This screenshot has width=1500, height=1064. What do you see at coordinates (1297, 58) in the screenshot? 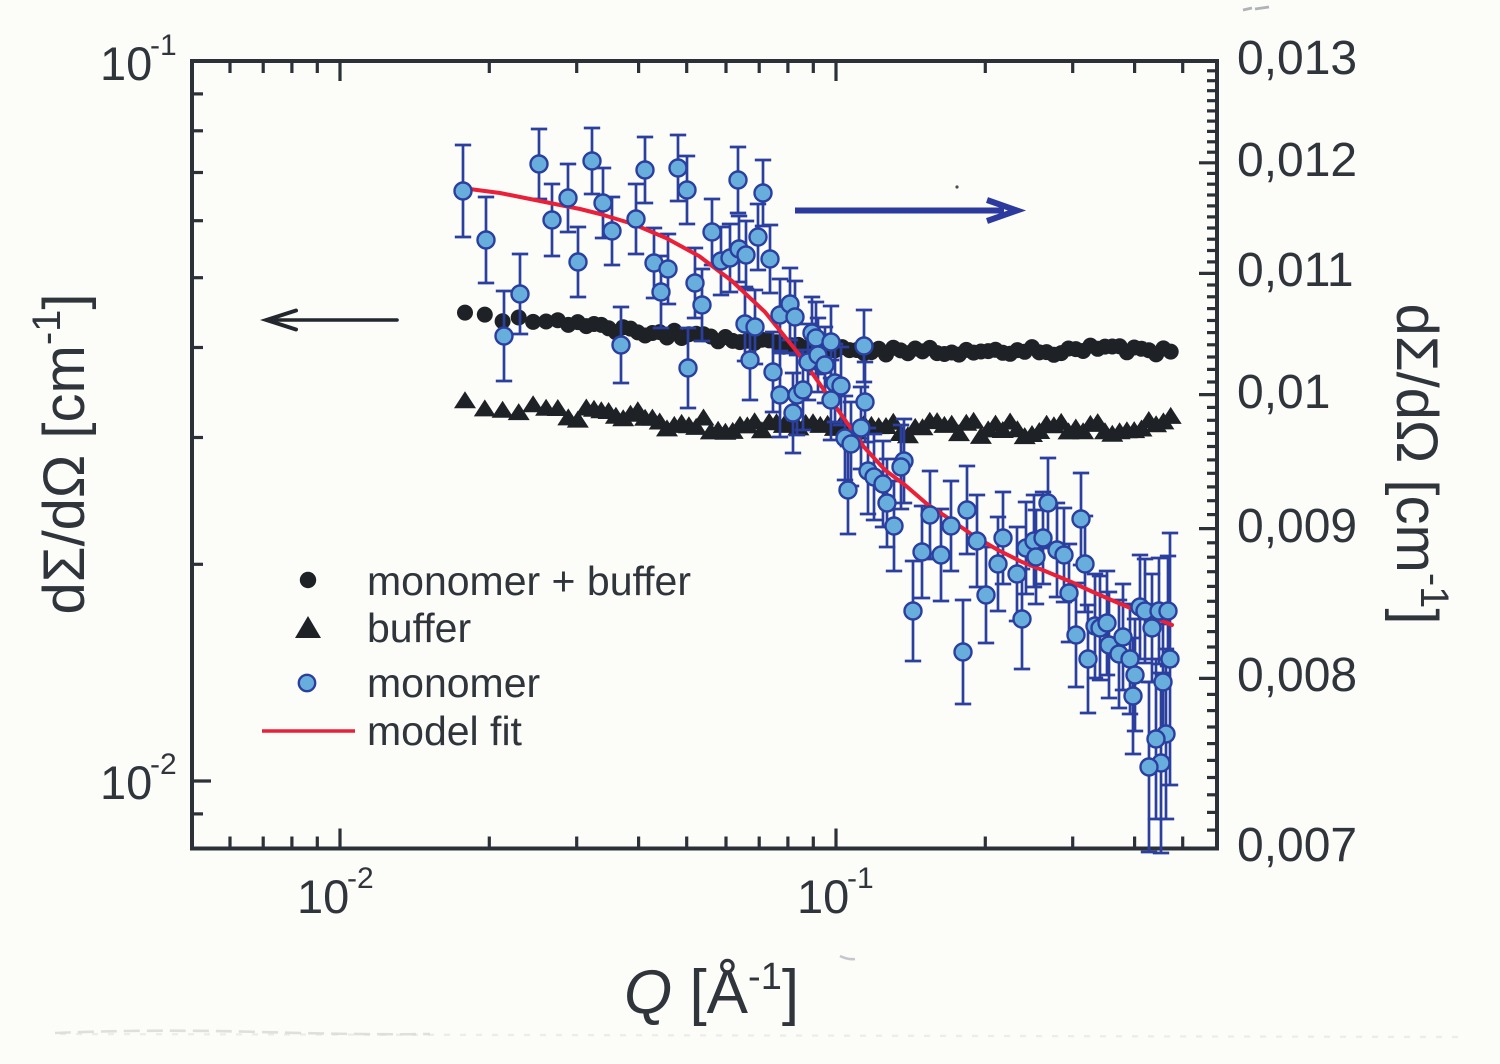
I see `svg-text: 0,013` at bounding box center [1297, 58].